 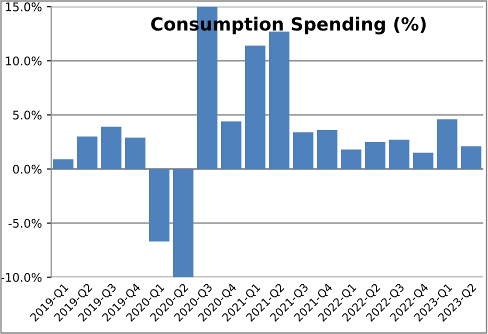 What do you see at coordinates (27, 115) in the screenshot?
I see `y-tick-label: 5.0%` at bounding box center [27, 115].